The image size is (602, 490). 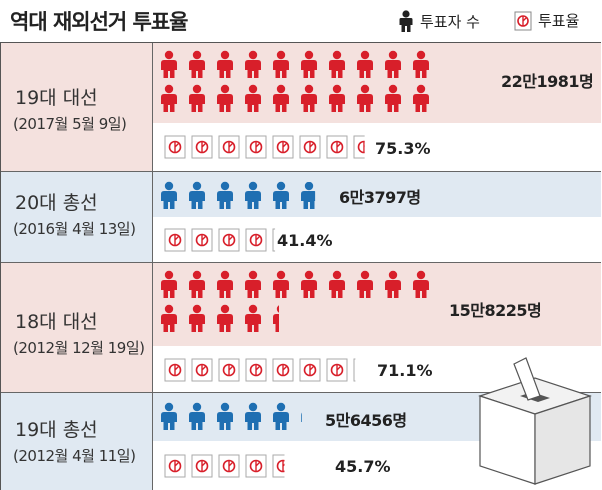 I want to click on row-date: (2016월 4월 13일), so click(x=74, y=229).